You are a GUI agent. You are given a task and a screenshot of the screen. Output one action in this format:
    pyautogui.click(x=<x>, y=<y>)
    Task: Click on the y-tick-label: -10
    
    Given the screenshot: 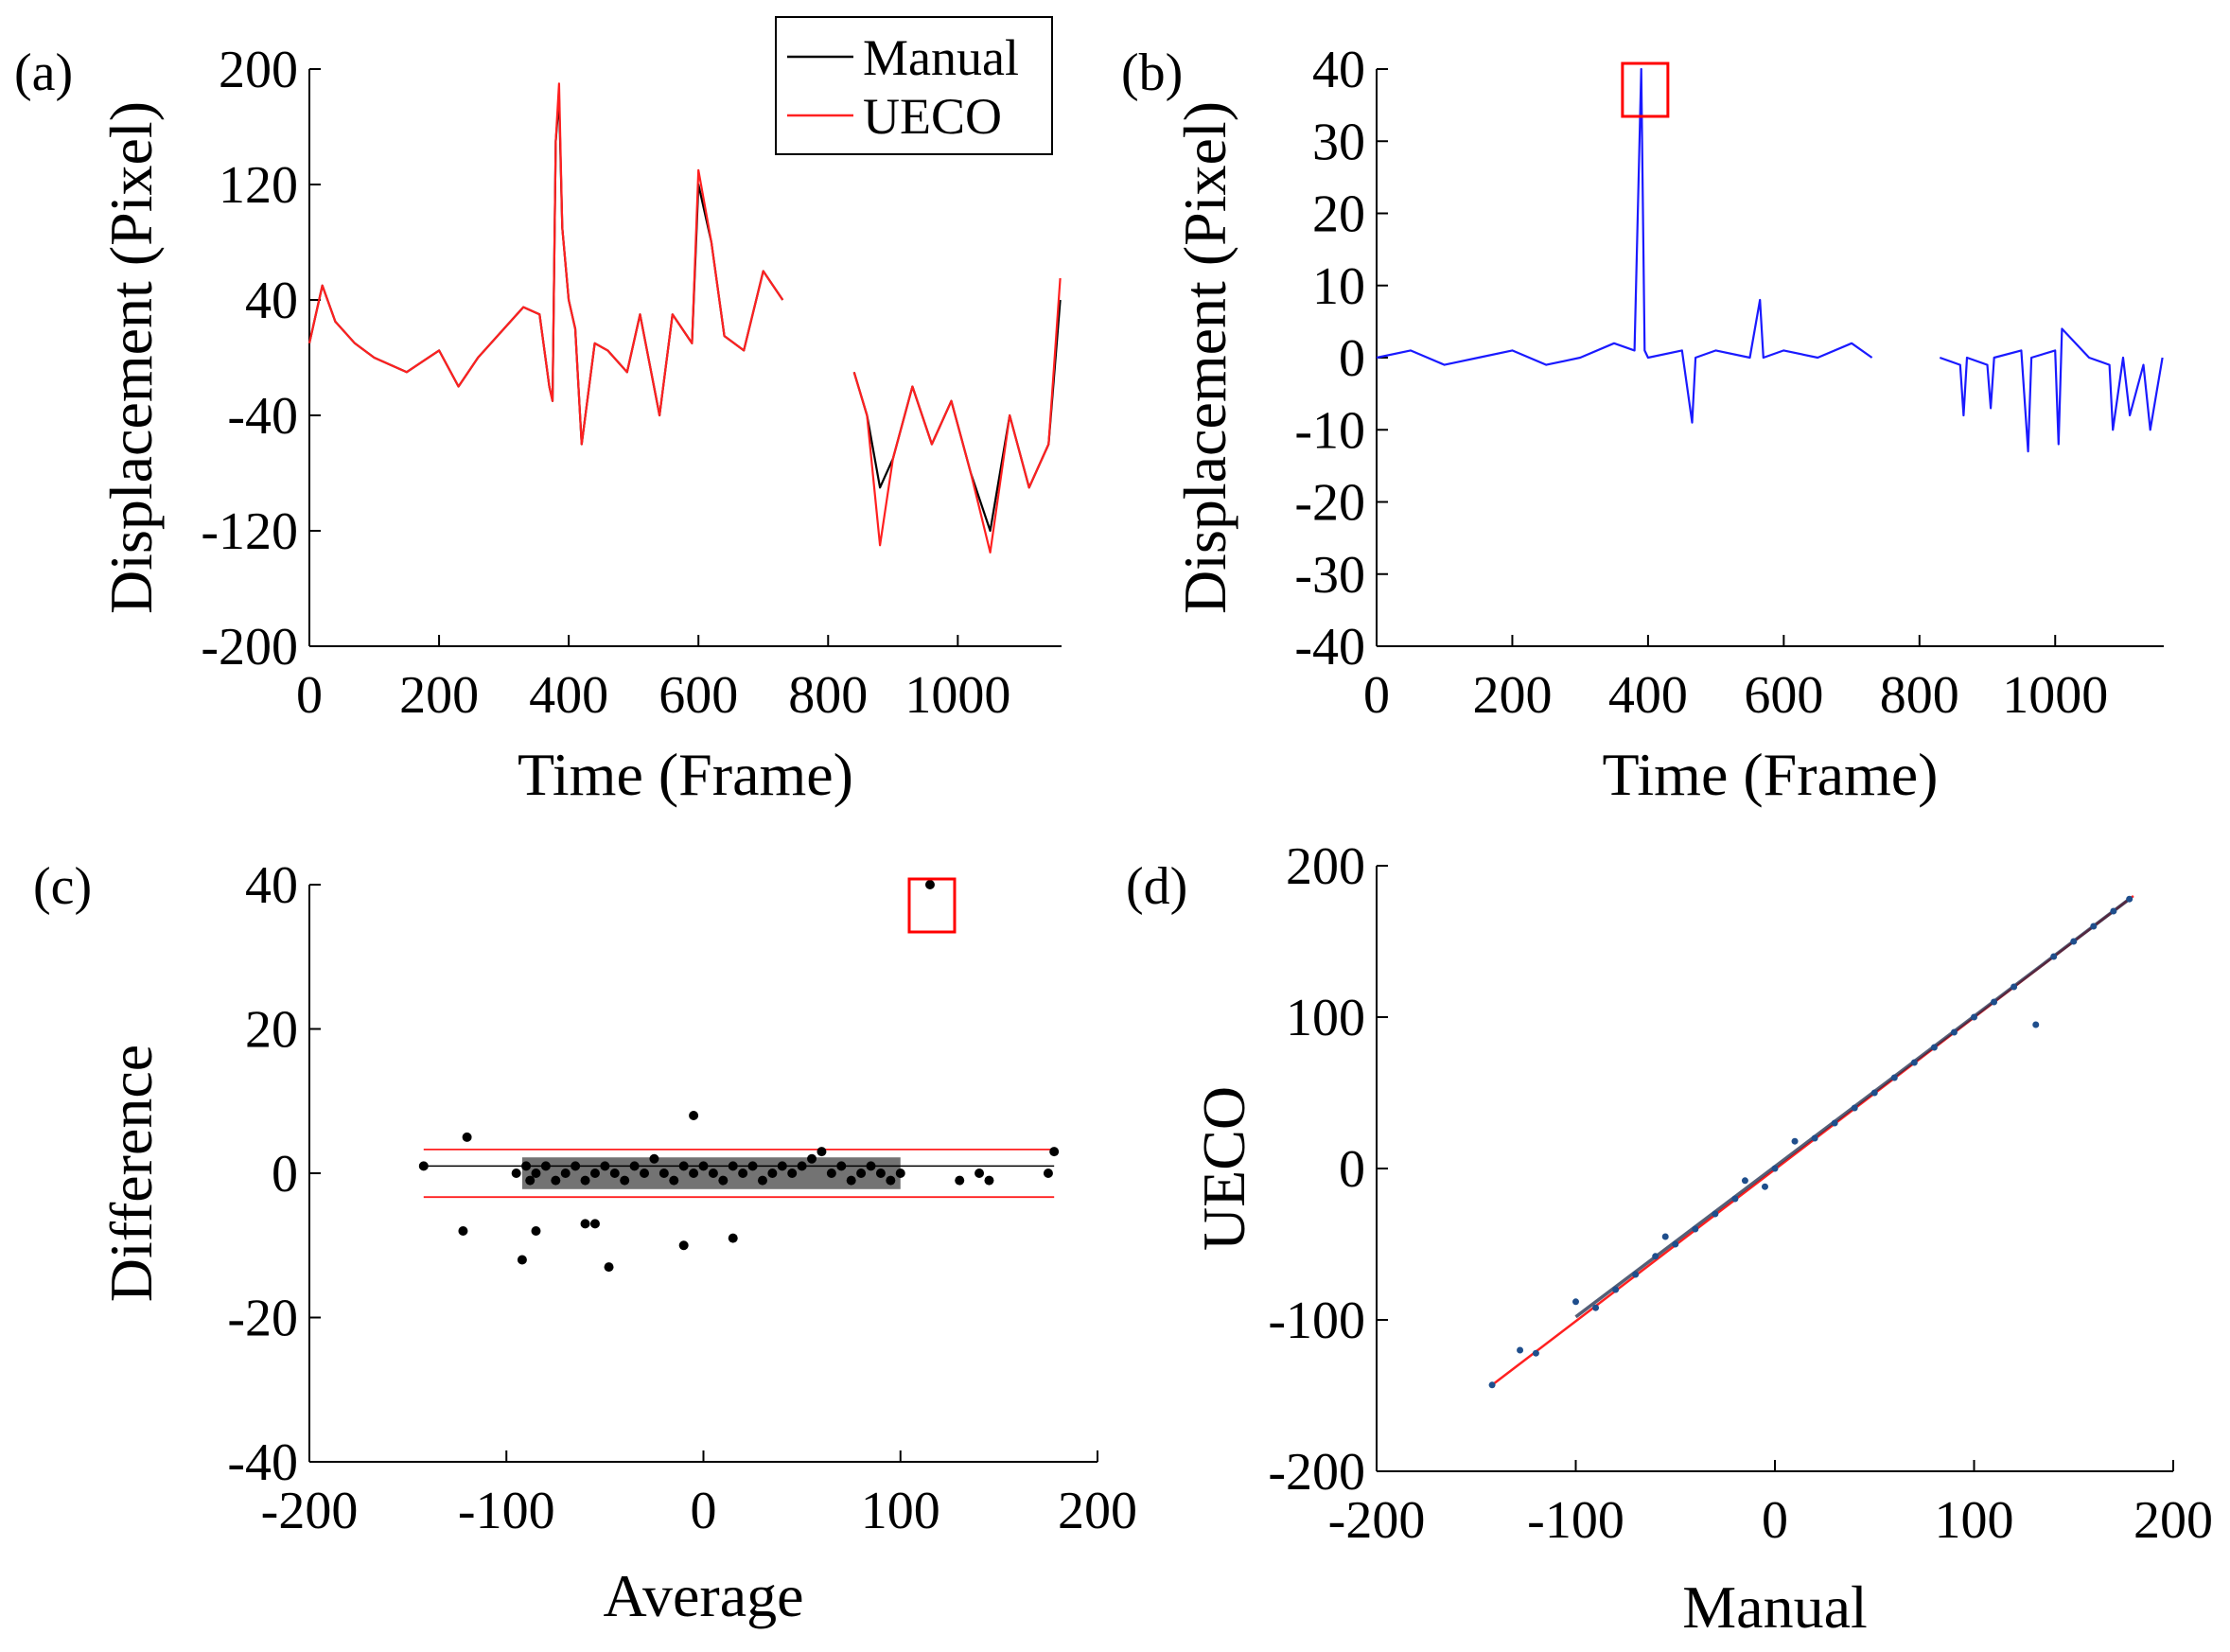 What is the action you would take?
    pyautogui.click(x=1329, y=430)
    